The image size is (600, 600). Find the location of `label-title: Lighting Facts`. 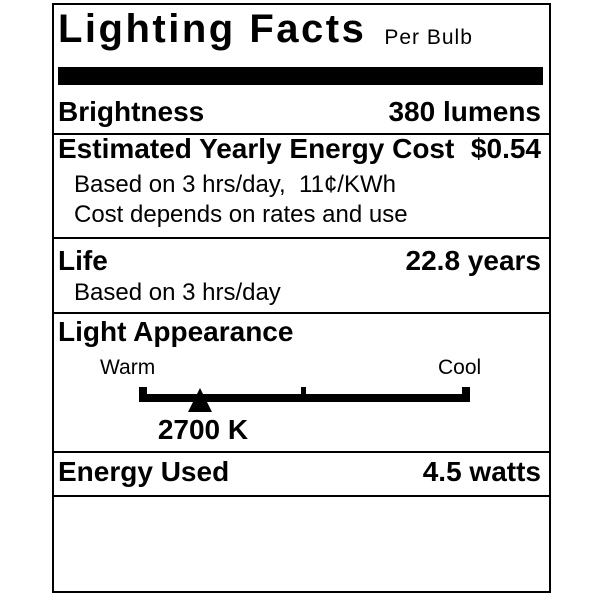

label-title: Lighting Facts is located at coordinates (212, 29).